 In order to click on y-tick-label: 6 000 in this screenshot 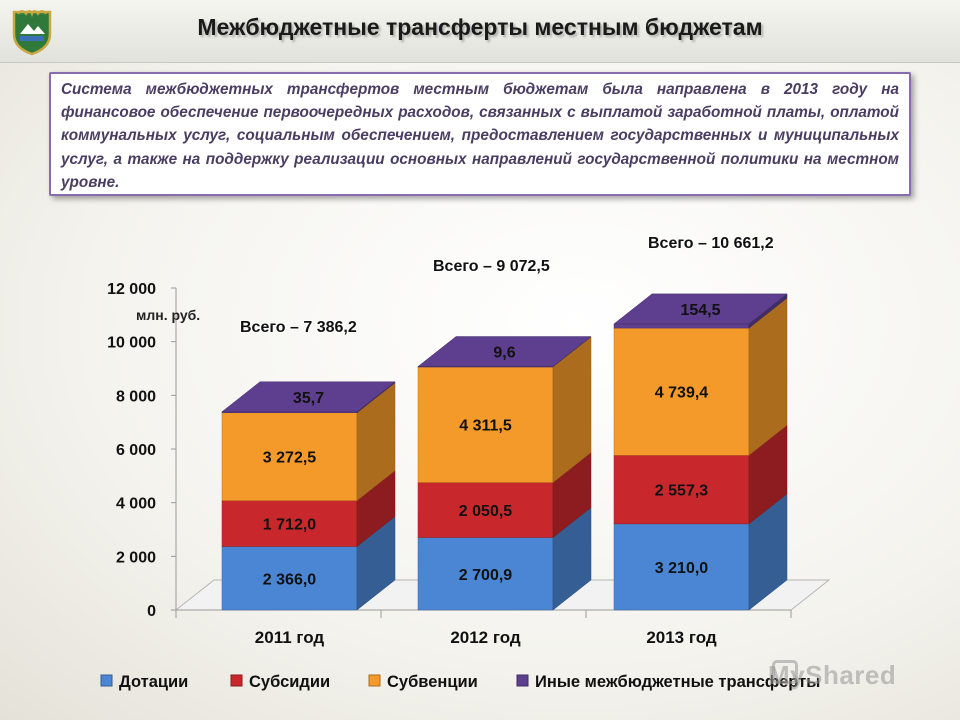, I will do `click(136, 450)`.